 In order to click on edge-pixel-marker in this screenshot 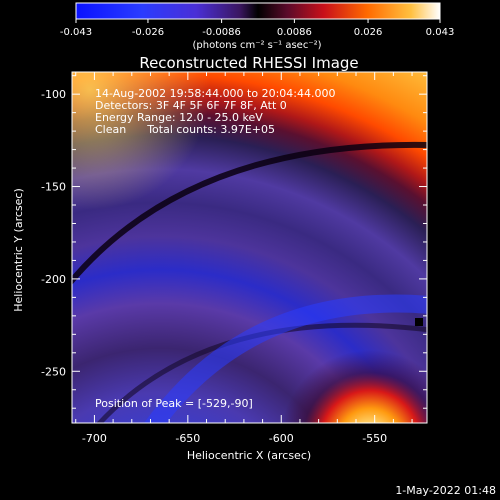, I will do `click(419, 322)`.